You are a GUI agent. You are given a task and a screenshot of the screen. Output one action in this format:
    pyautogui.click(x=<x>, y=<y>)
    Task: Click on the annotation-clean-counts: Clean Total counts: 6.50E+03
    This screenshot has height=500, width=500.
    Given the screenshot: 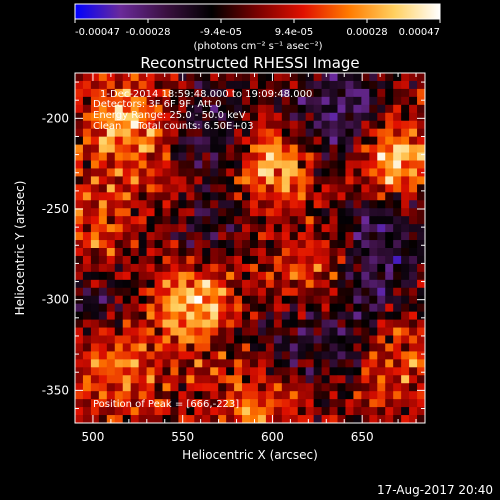 What is the action you would take?
    pyautogui.click(x=173, y=126)
    